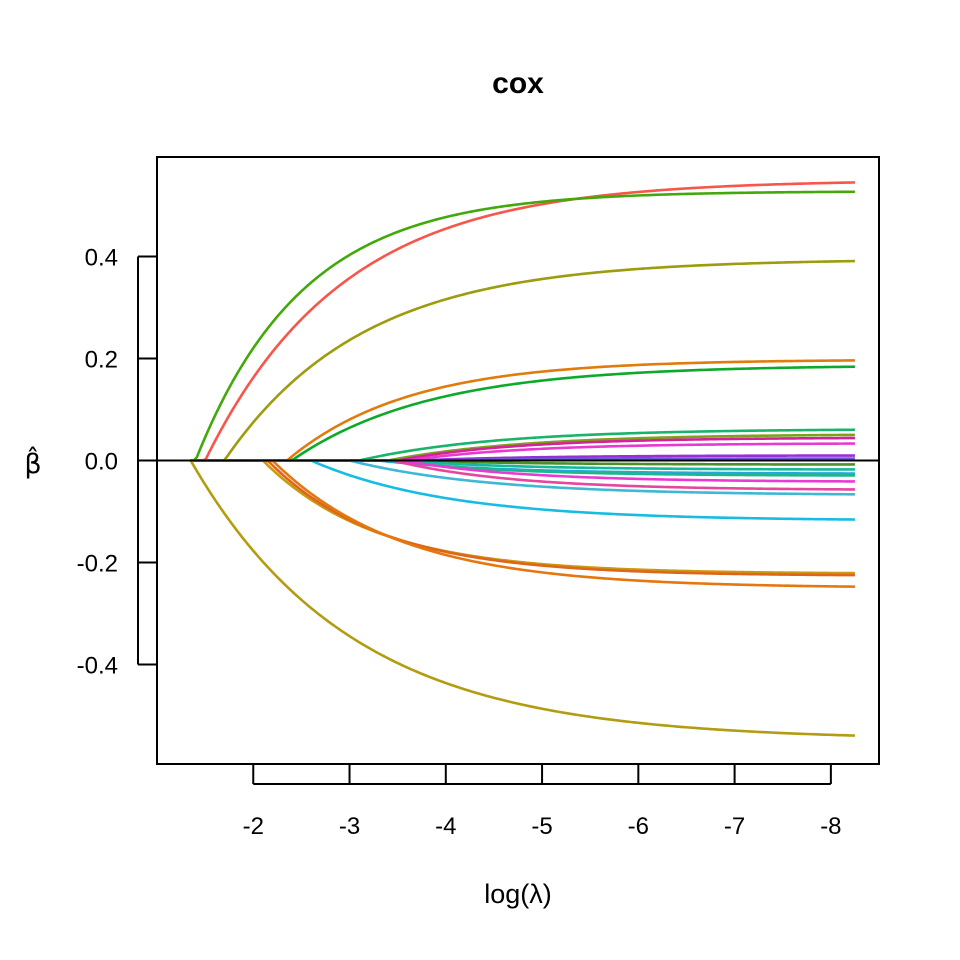 This screenshot has width=960, height=960. Describe the element at coordinates (445, 826) in the screenshot. I see `x-tick-label: -4` at that location.